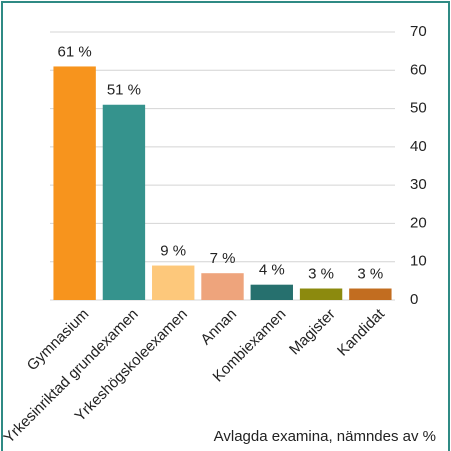 Image resolution: width=451 pixels, height=451 pixels. I want to click on y-tick-label: 0, so click(414, 299).